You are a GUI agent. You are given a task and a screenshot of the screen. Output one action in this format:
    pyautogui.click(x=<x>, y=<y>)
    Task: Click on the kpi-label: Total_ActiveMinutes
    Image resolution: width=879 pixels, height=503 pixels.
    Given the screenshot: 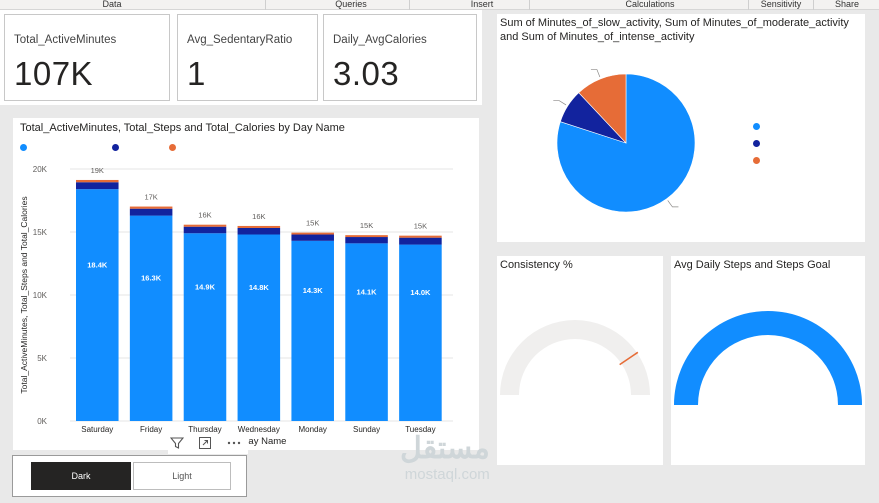 What is the action you would take?
    pyautogui.click(x=65, y=40)
    